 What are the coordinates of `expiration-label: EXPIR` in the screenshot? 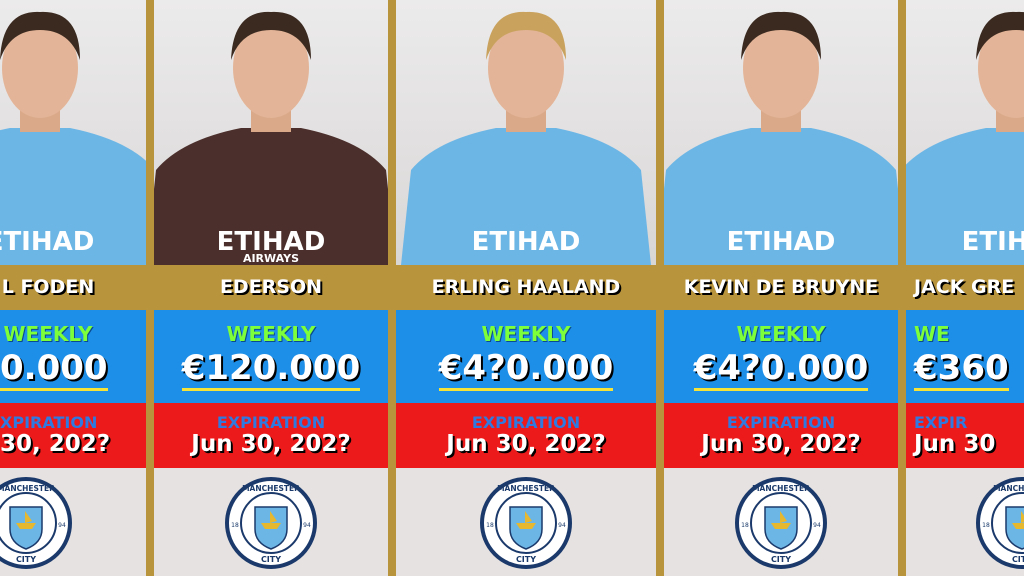 It's located at (941, 422).